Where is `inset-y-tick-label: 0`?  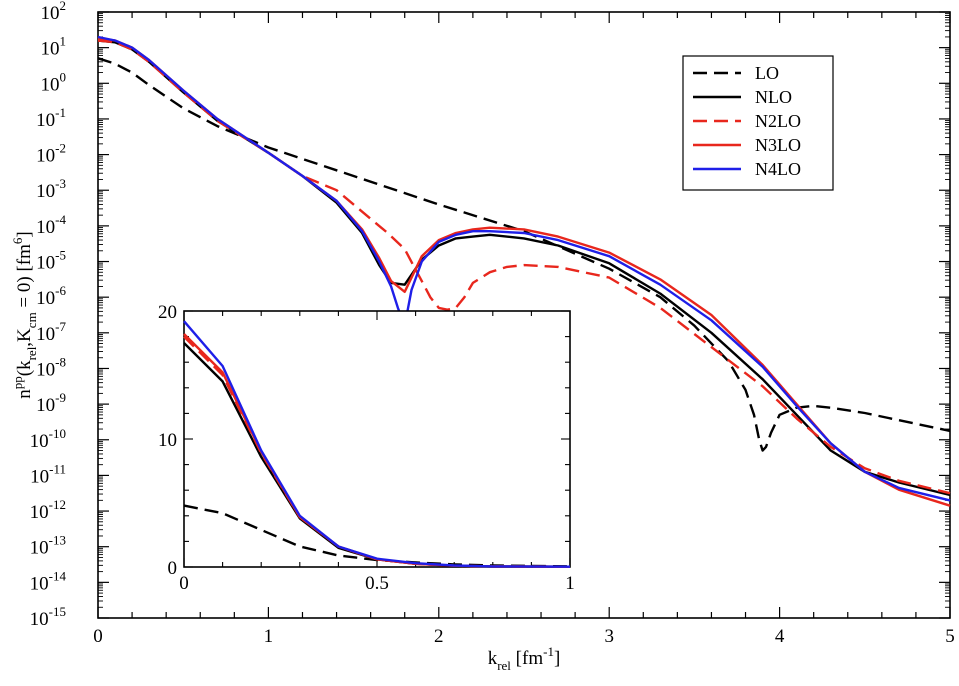
inset-y-tick-label: 0 is located at coordinates (173, 568).